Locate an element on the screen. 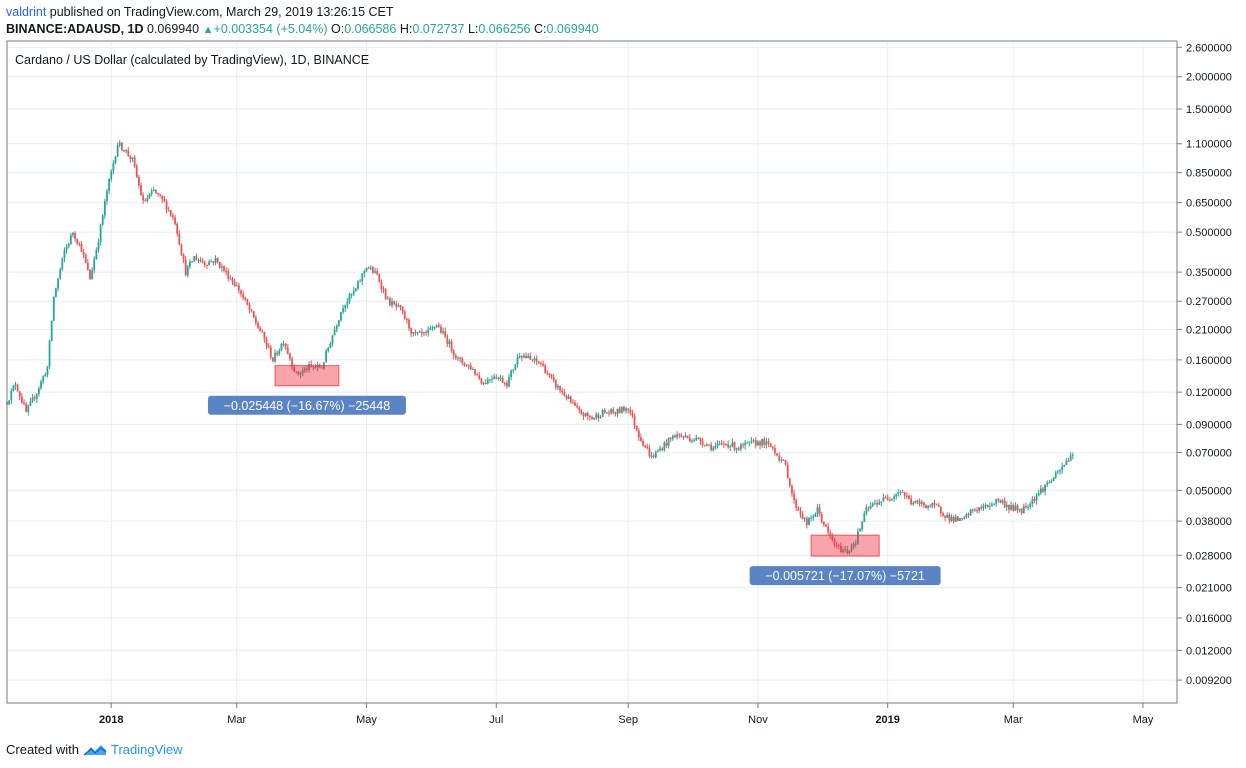  high-label: H: is located at coordinates (406, 29).